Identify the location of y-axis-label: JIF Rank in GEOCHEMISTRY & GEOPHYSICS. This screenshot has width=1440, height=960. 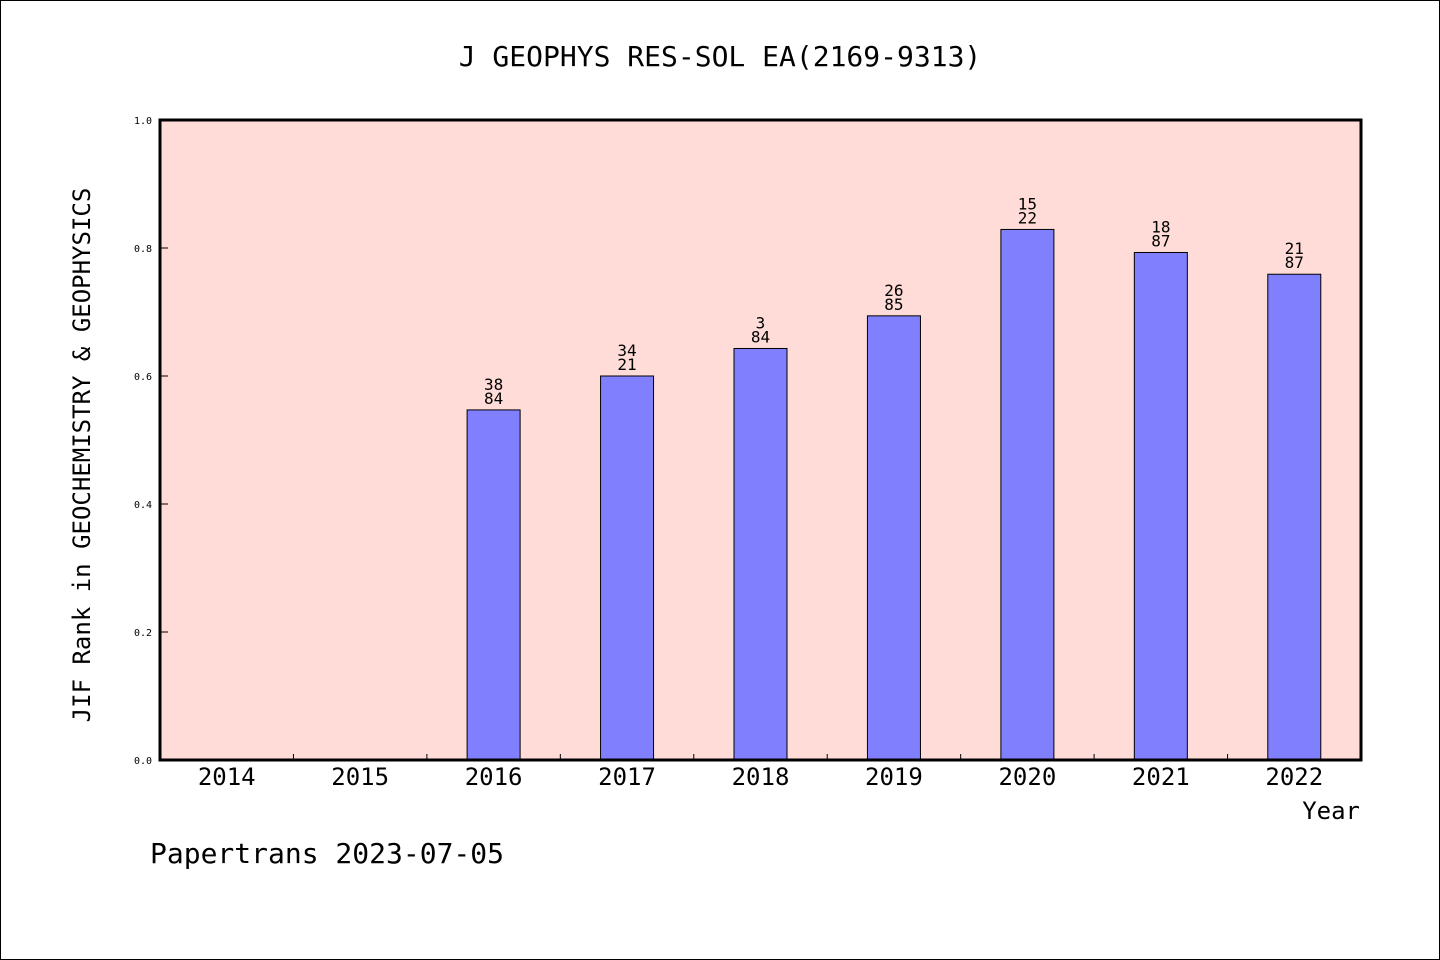
(82, 455).